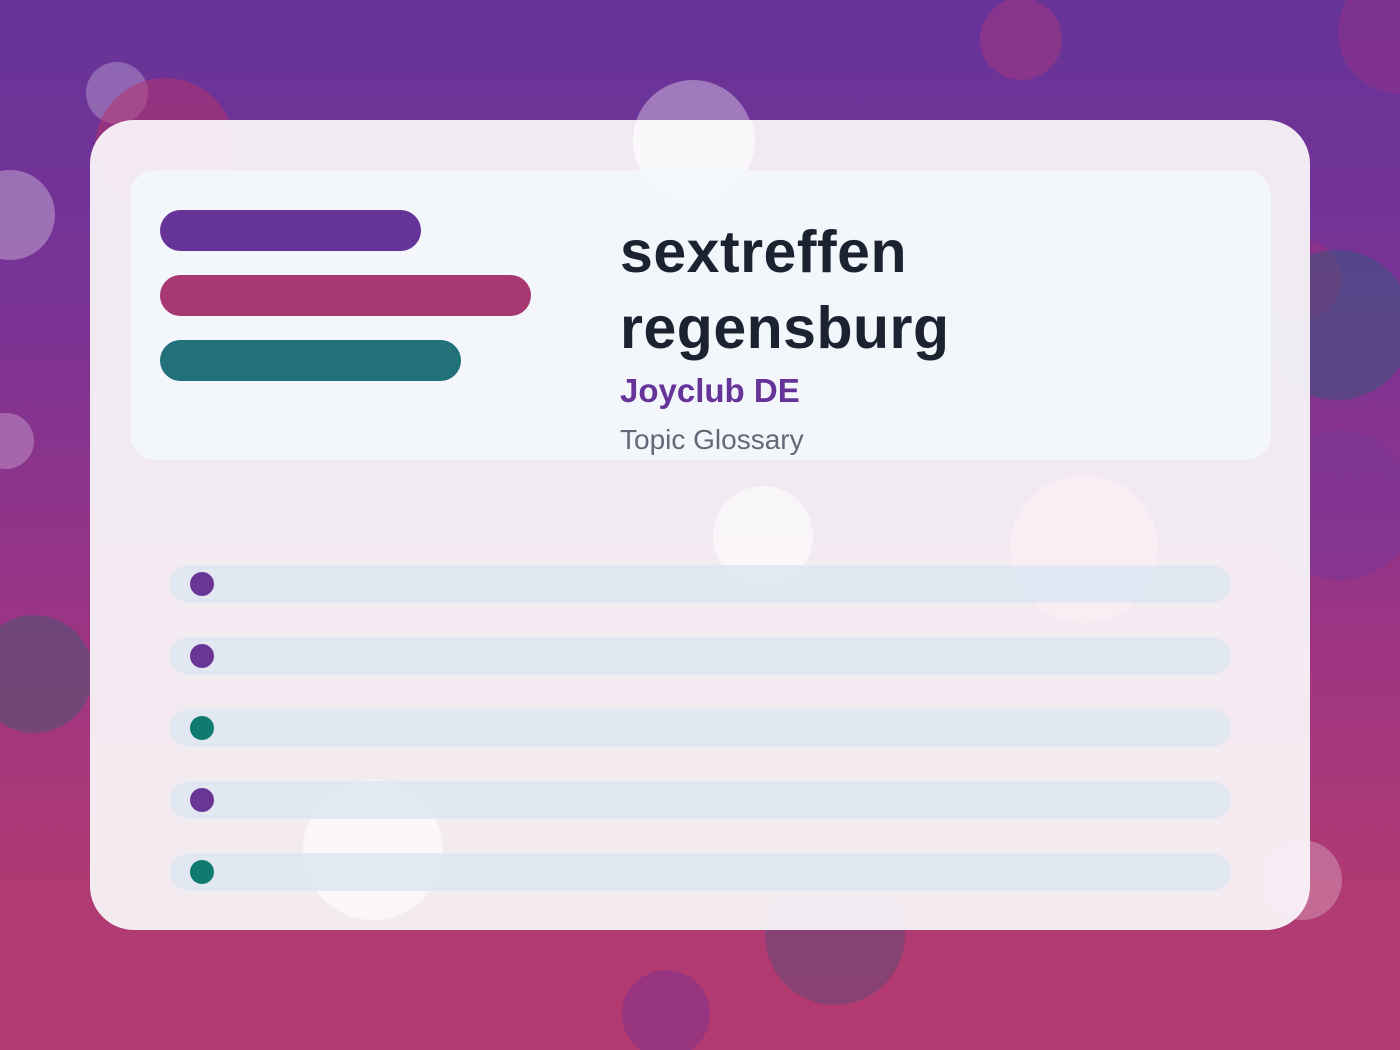 The height and width of the screenshot is (1050, 1400). Describe the element at coordinates (345, 295) in the screenshot. I see `decorative-bar-magenta` at that location.